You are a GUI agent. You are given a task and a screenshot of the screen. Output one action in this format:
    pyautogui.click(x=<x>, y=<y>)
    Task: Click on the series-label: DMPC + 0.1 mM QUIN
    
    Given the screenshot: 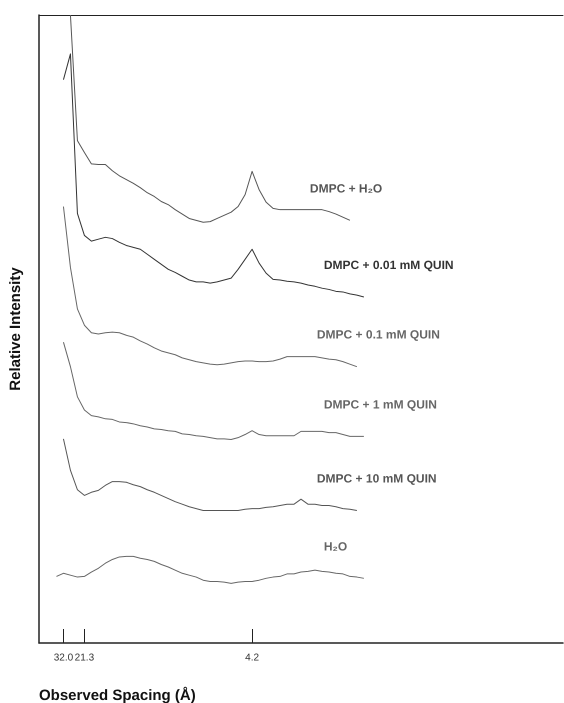 What is the action you would take?
    pyautogui.click(x=378, y=335)
    